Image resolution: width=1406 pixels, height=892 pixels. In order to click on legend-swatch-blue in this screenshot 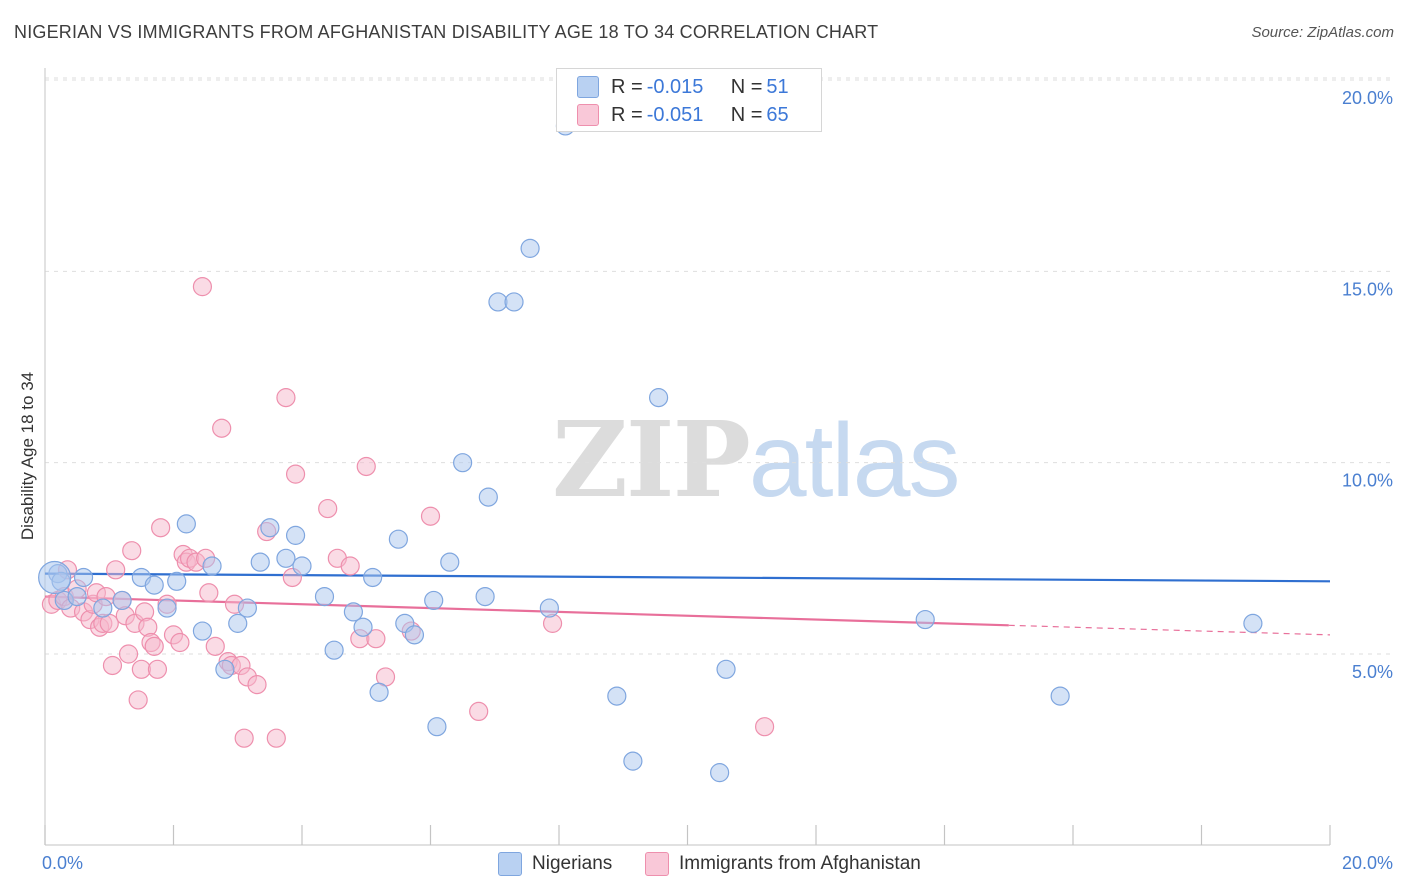, I will do `click(588, 87)`.